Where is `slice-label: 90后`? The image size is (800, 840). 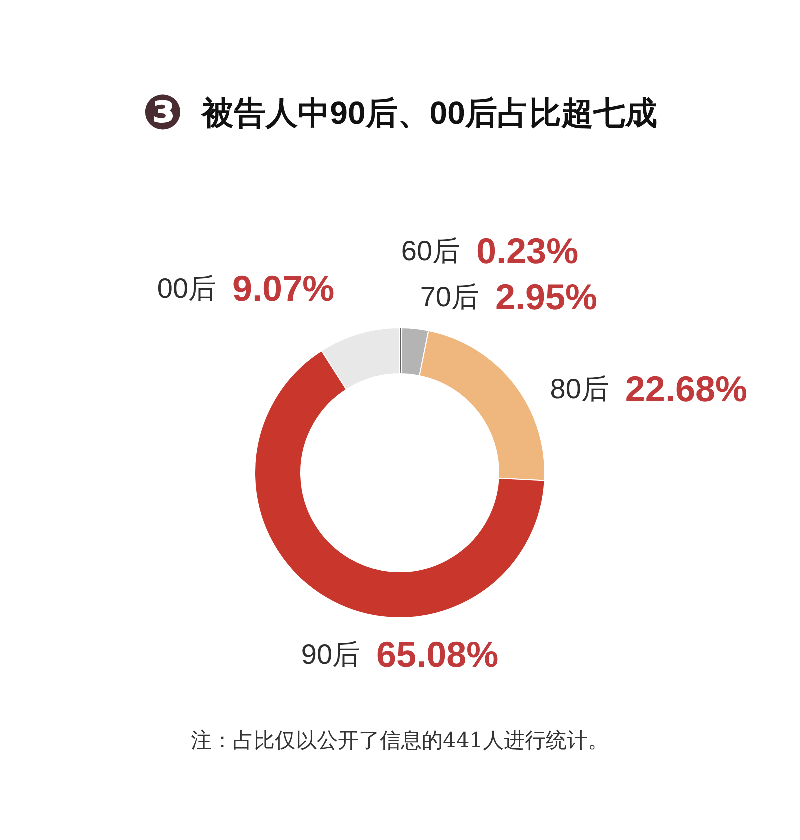 slice-label: 90后 is located at coordinates (331, 654).